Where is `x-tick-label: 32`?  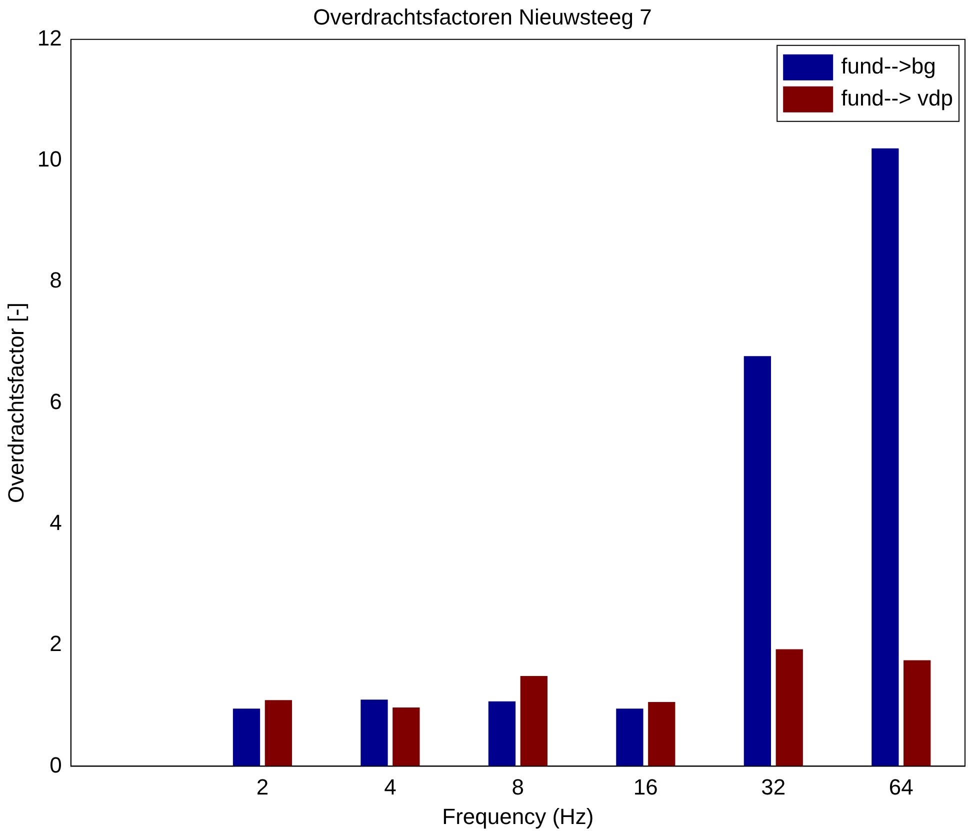
x-tick-label: 32 is located at coordinates (773, 787).